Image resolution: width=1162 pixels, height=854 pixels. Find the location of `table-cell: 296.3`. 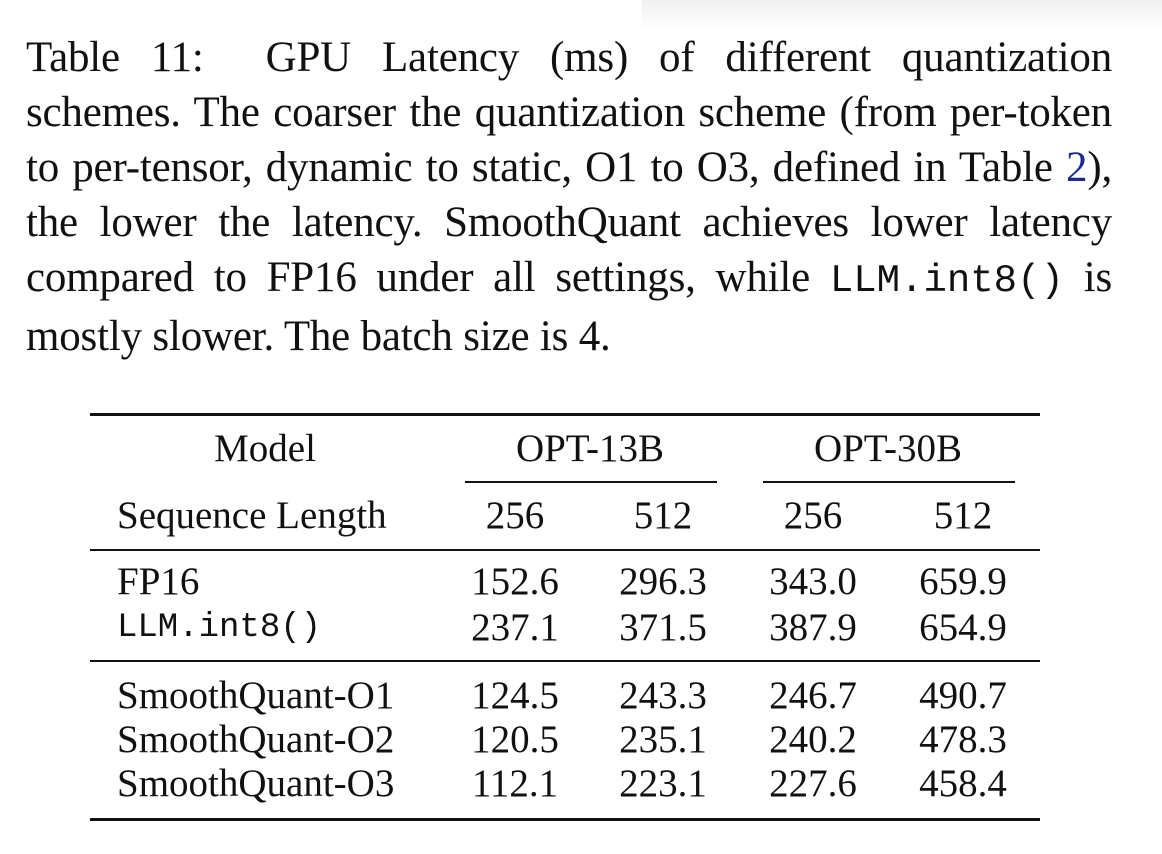

table-cell: 296.3 is located at coordinates (663, 581).